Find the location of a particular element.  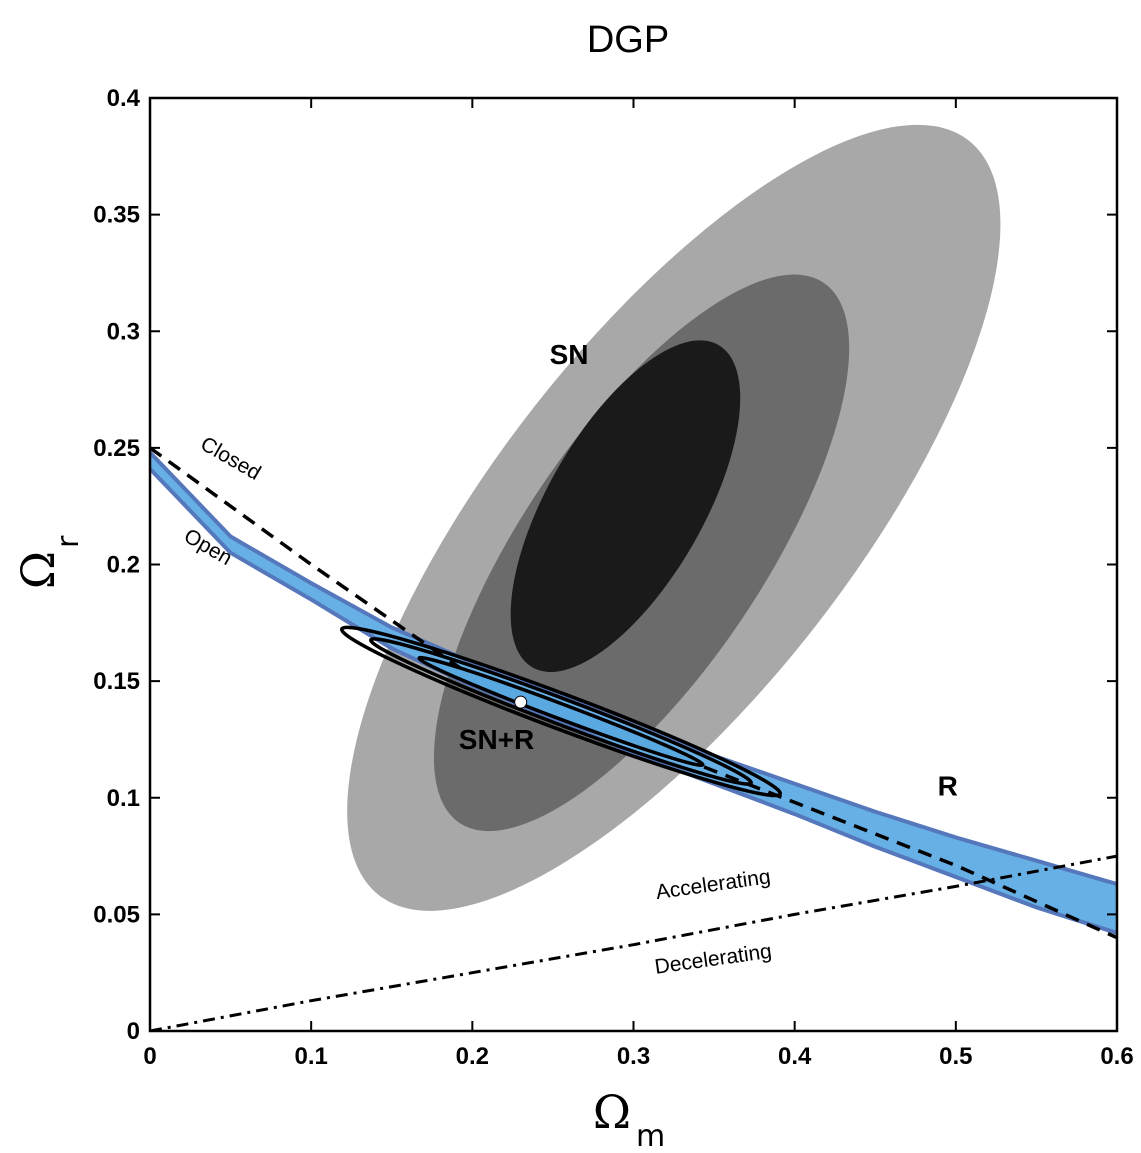

annotation-sn: SN is located at coordinates (569, 354).